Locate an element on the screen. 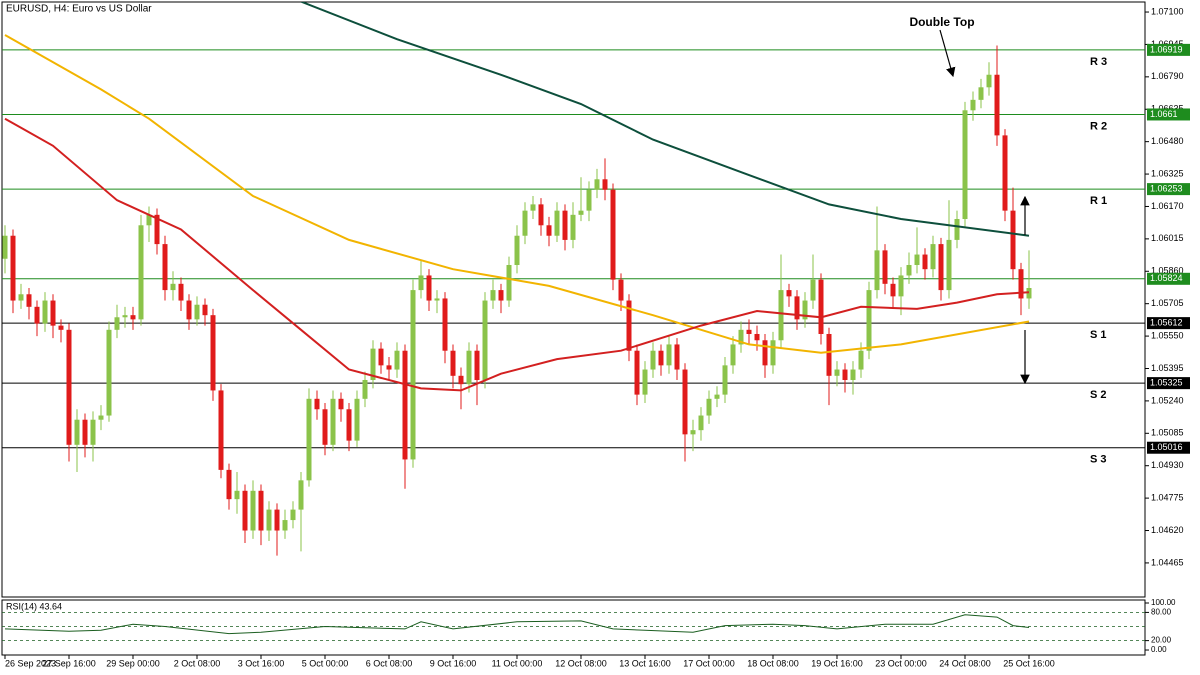 The width and height of the screenshot is (1200, 675). x-tick-label: 19 Oct 16:00 is located at coordinates (837, 663).